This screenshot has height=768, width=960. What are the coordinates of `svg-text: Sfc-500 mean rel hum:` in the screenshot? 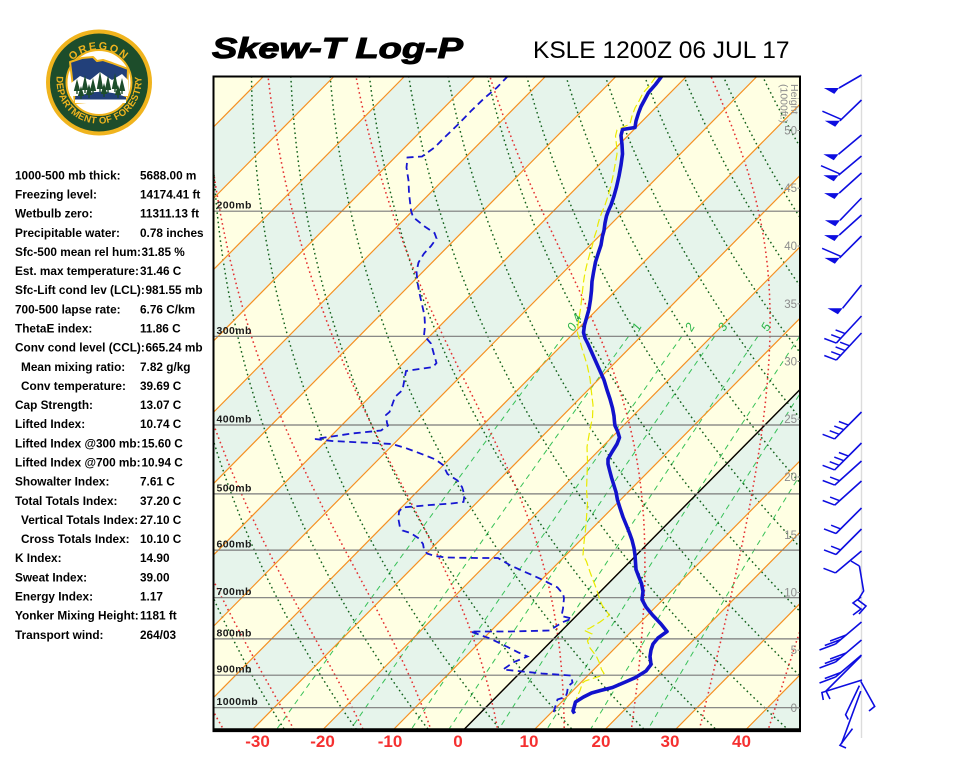 It's located at (78, 252).